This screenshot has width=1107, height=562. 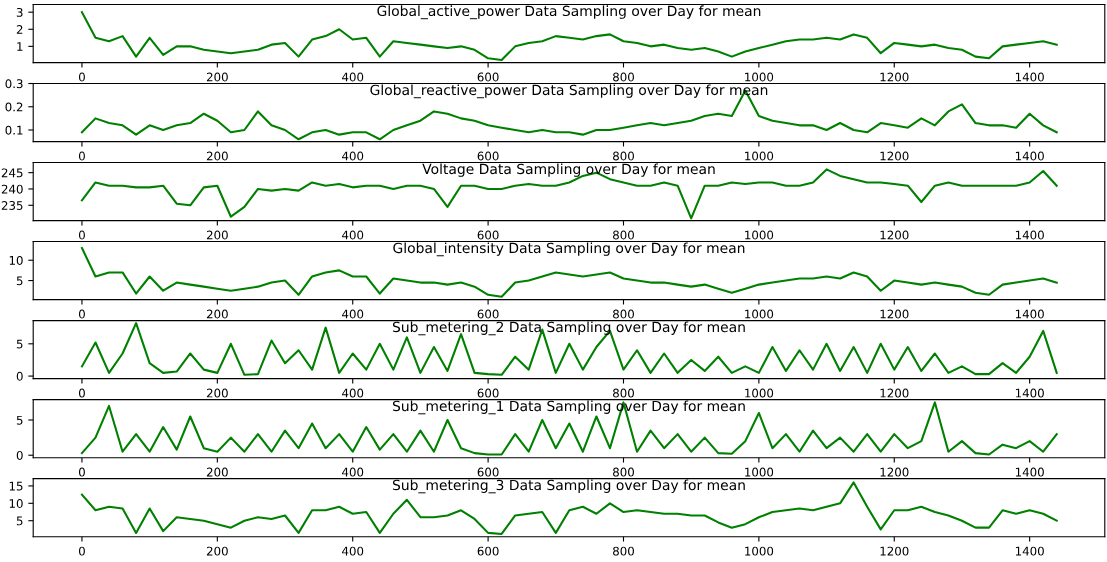 What do you see at coordinates (19, 29) in the screenshot?
I see `y-tick-label: 2` at bounding box center [19, 29].